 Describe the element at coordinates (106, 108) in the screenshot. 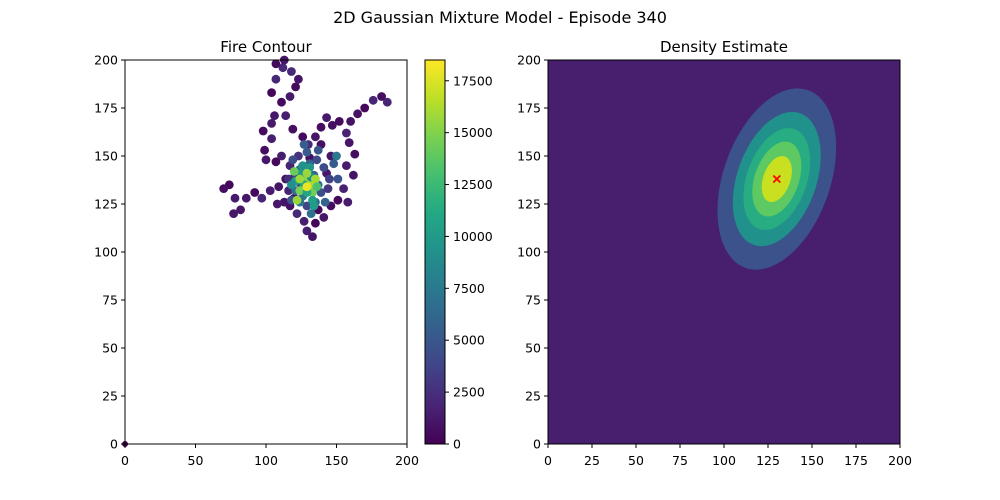

I see `fire-contour-y-tick-label: 175` at that location.